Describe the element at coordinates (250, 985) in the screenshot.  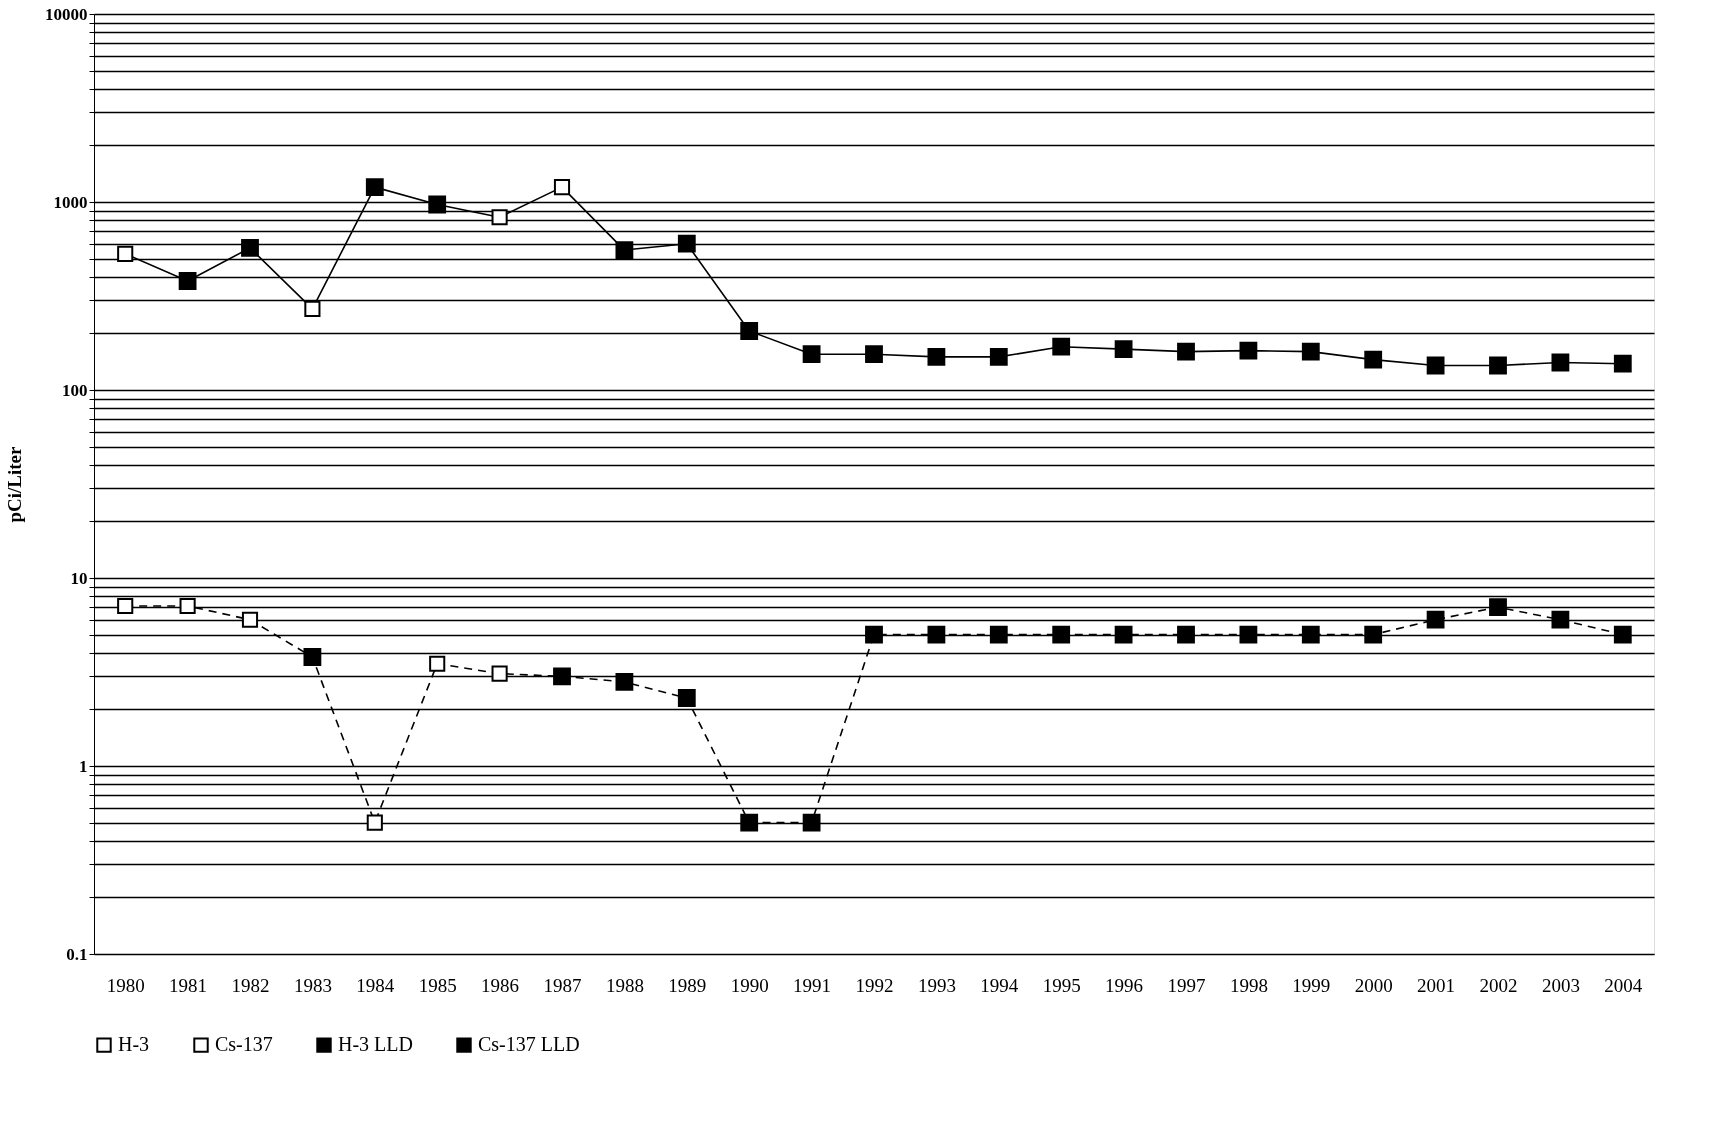
I see `x-tick-label: 1982` at that location.